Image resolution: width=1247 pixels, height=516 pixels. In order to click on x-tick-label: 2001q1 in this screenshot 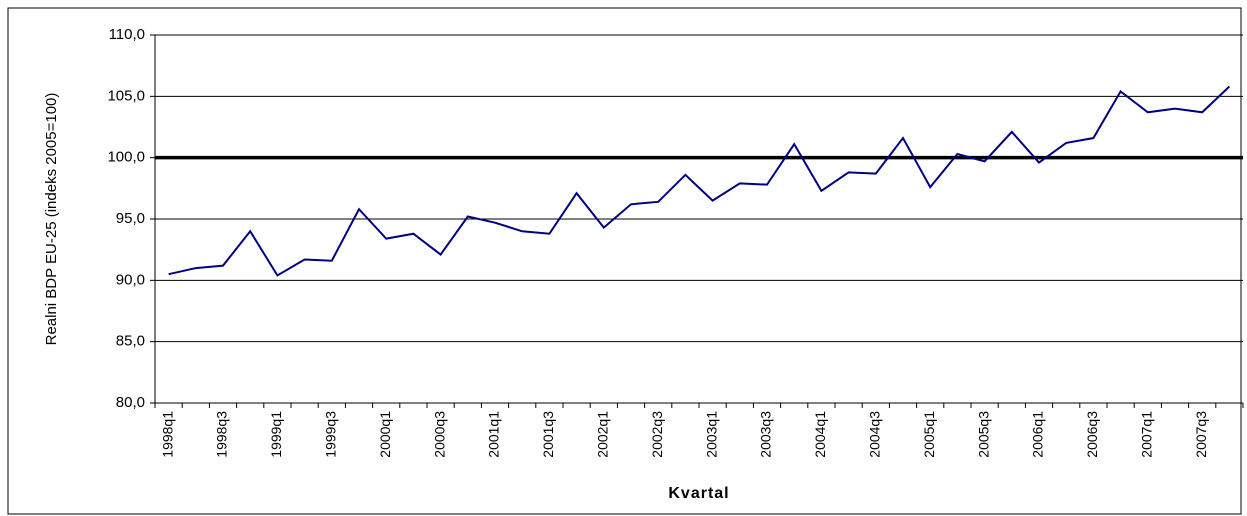, I will do `click(494, 434)`.